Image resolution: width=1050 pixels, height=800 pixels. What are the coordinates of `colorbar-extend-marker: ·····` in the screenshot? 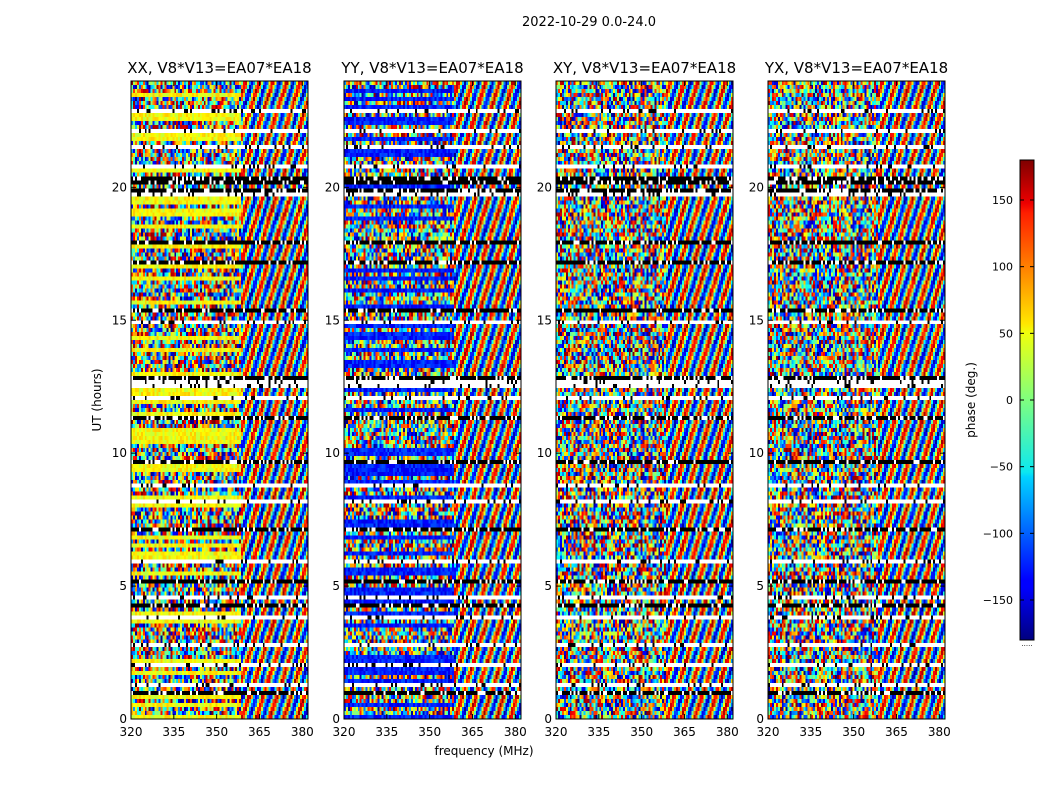 It's located at (1026, 646).